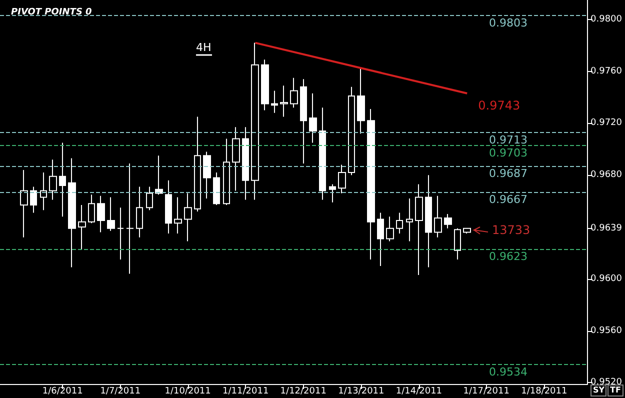 The image size is (625, 398). What do you see at coordinates (187, 391) in the screenshot?
I see `x-tick-label: 1/10/2011` at bounding box center [187, 391].